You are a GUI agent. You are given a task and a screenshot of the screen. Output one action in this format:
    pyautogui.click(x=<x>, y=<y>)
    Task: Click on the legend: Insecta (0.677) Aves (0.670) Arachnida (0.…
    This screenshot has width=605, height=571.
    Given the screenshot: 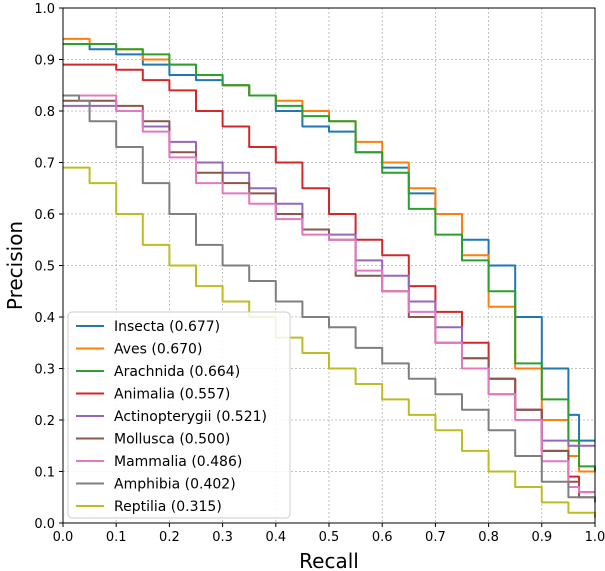 What is the action you would take?
    pyautogui.click(x=179, y=415)
    